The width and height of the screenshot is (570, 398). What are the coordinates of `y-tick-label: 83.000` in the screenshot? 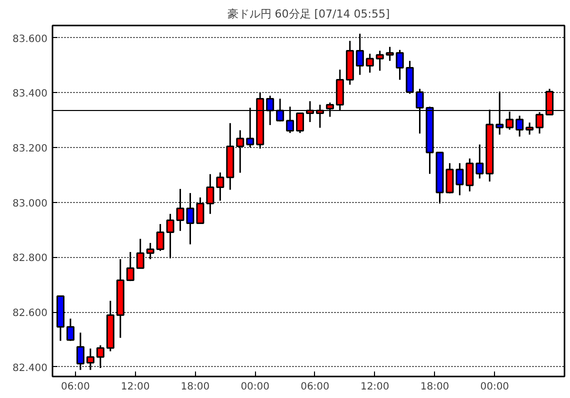 It's located at (30, 204).